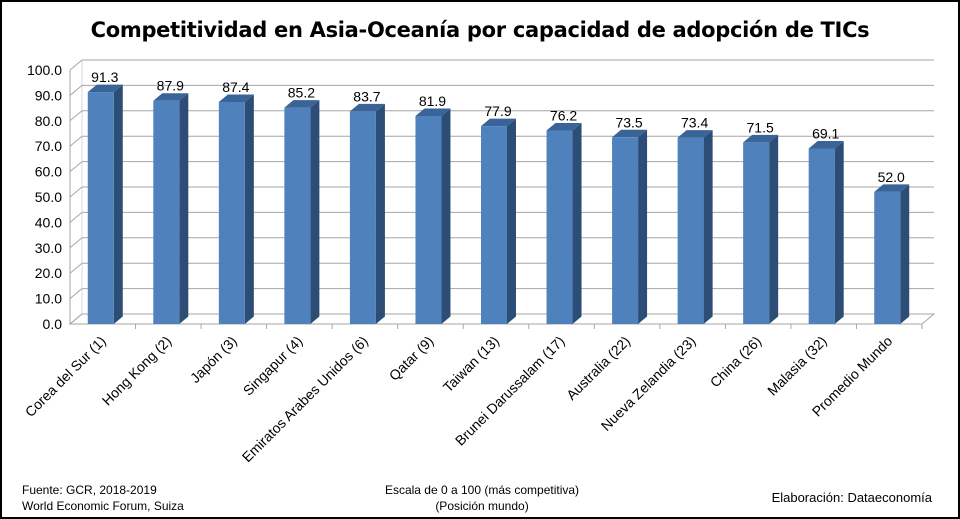  Describe the element at coordinates (760, 127) in the screenshot. I see `data-label: 71.5` at that location.